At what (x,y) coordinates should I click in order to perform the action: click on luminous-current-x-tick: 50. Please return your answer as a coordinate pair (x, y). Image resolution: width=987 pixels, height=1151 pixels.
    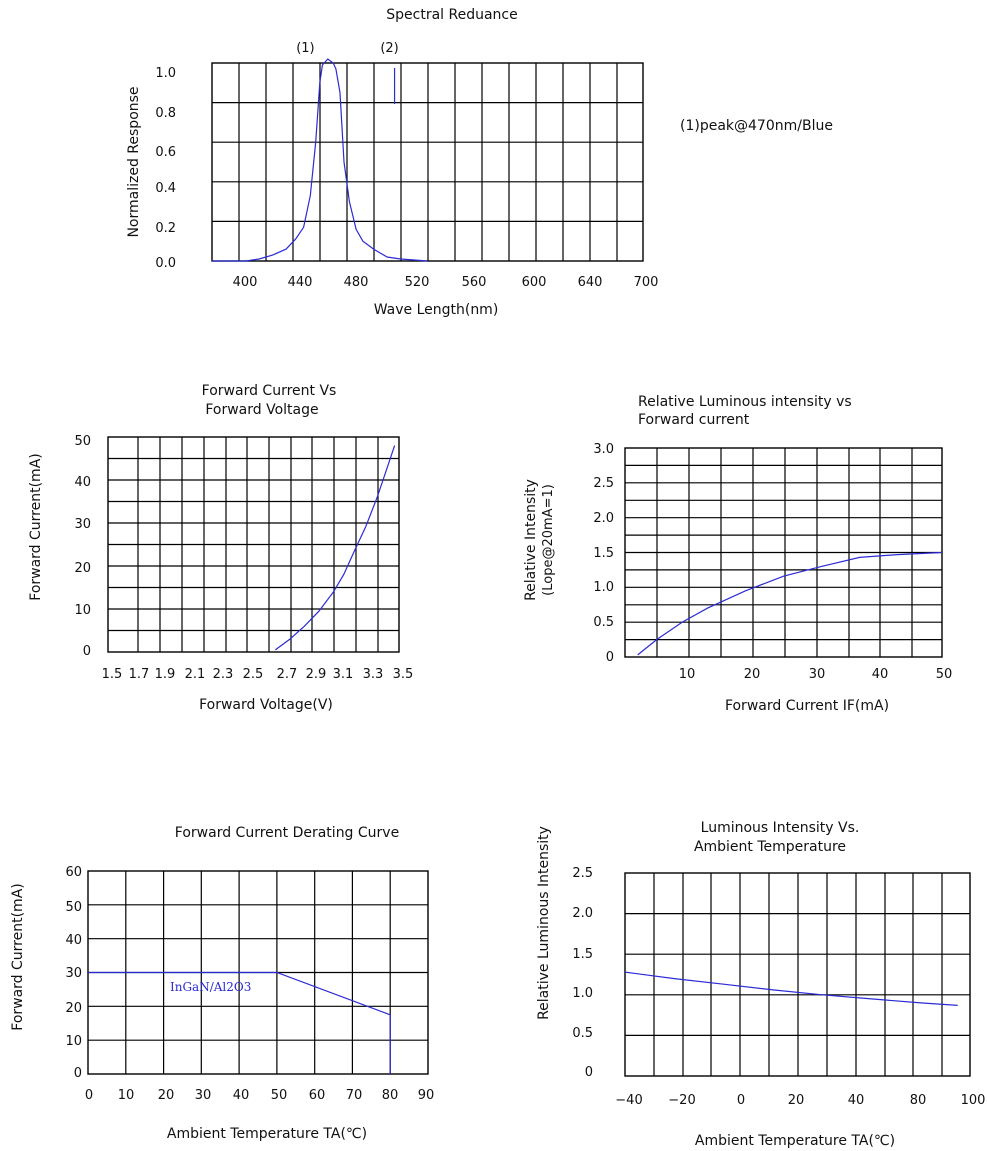
    Looking at the image, I should click on (944, 674).